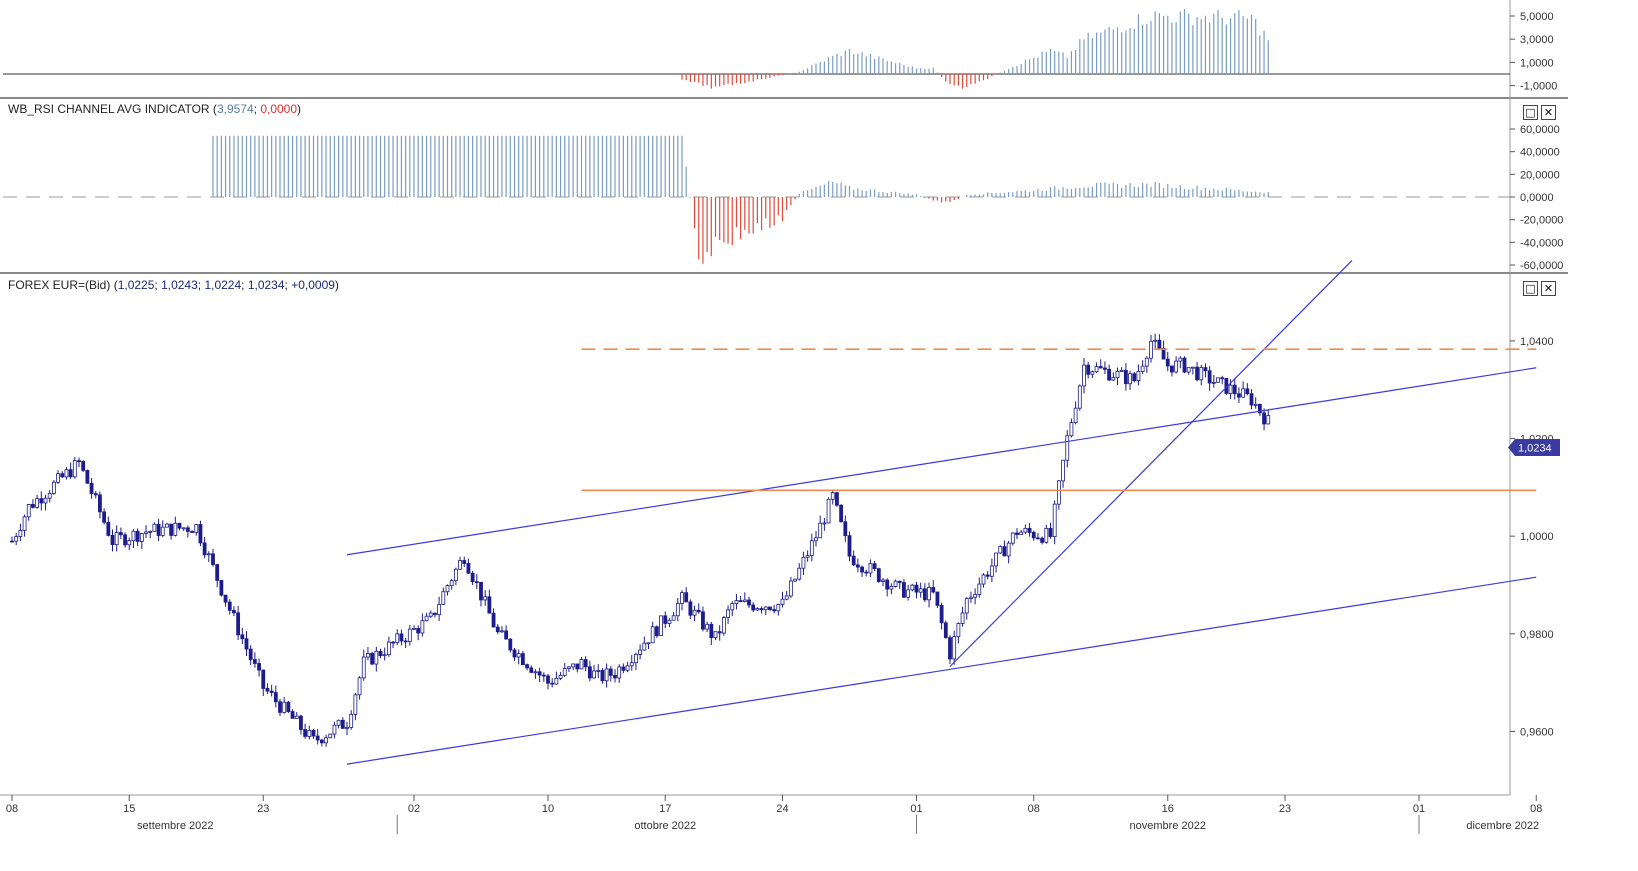 The height and width of the screenshot is (871, 1638). Describe the element at coordinates (1541, 266) in the screenshot. I see `rsi-y-tick-label-6: -60,0000` at that location.